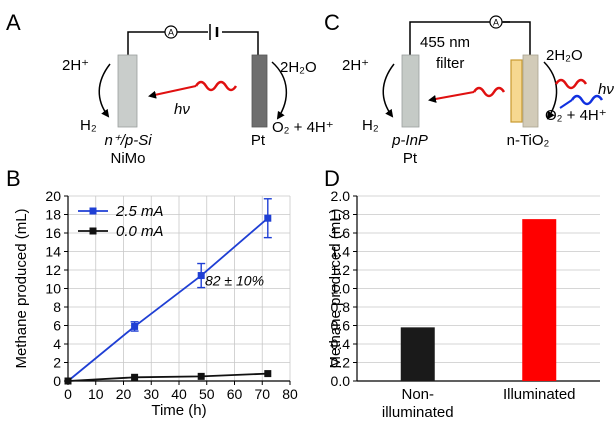 The height and width of the screenshot is (429, 615). I want to click on c-filter-label-2: filter, so click(450, 63).